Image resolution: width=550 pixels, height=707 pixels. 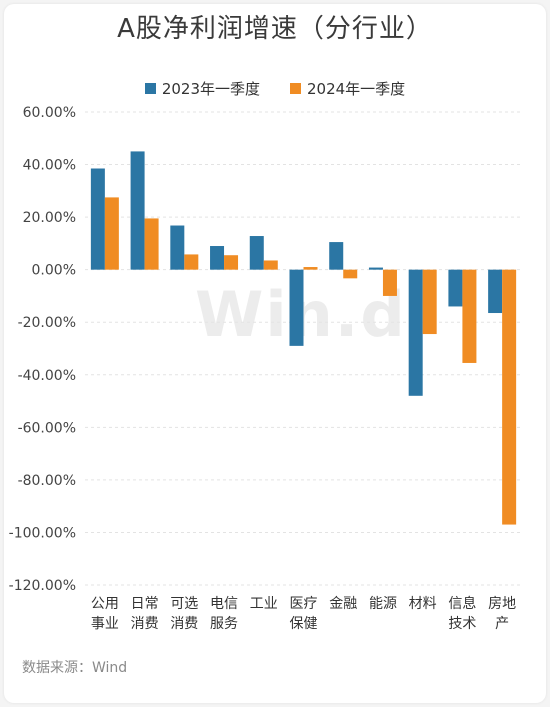 I want to click on y-tick-label: 40.00%, so click(x=49, y=166).